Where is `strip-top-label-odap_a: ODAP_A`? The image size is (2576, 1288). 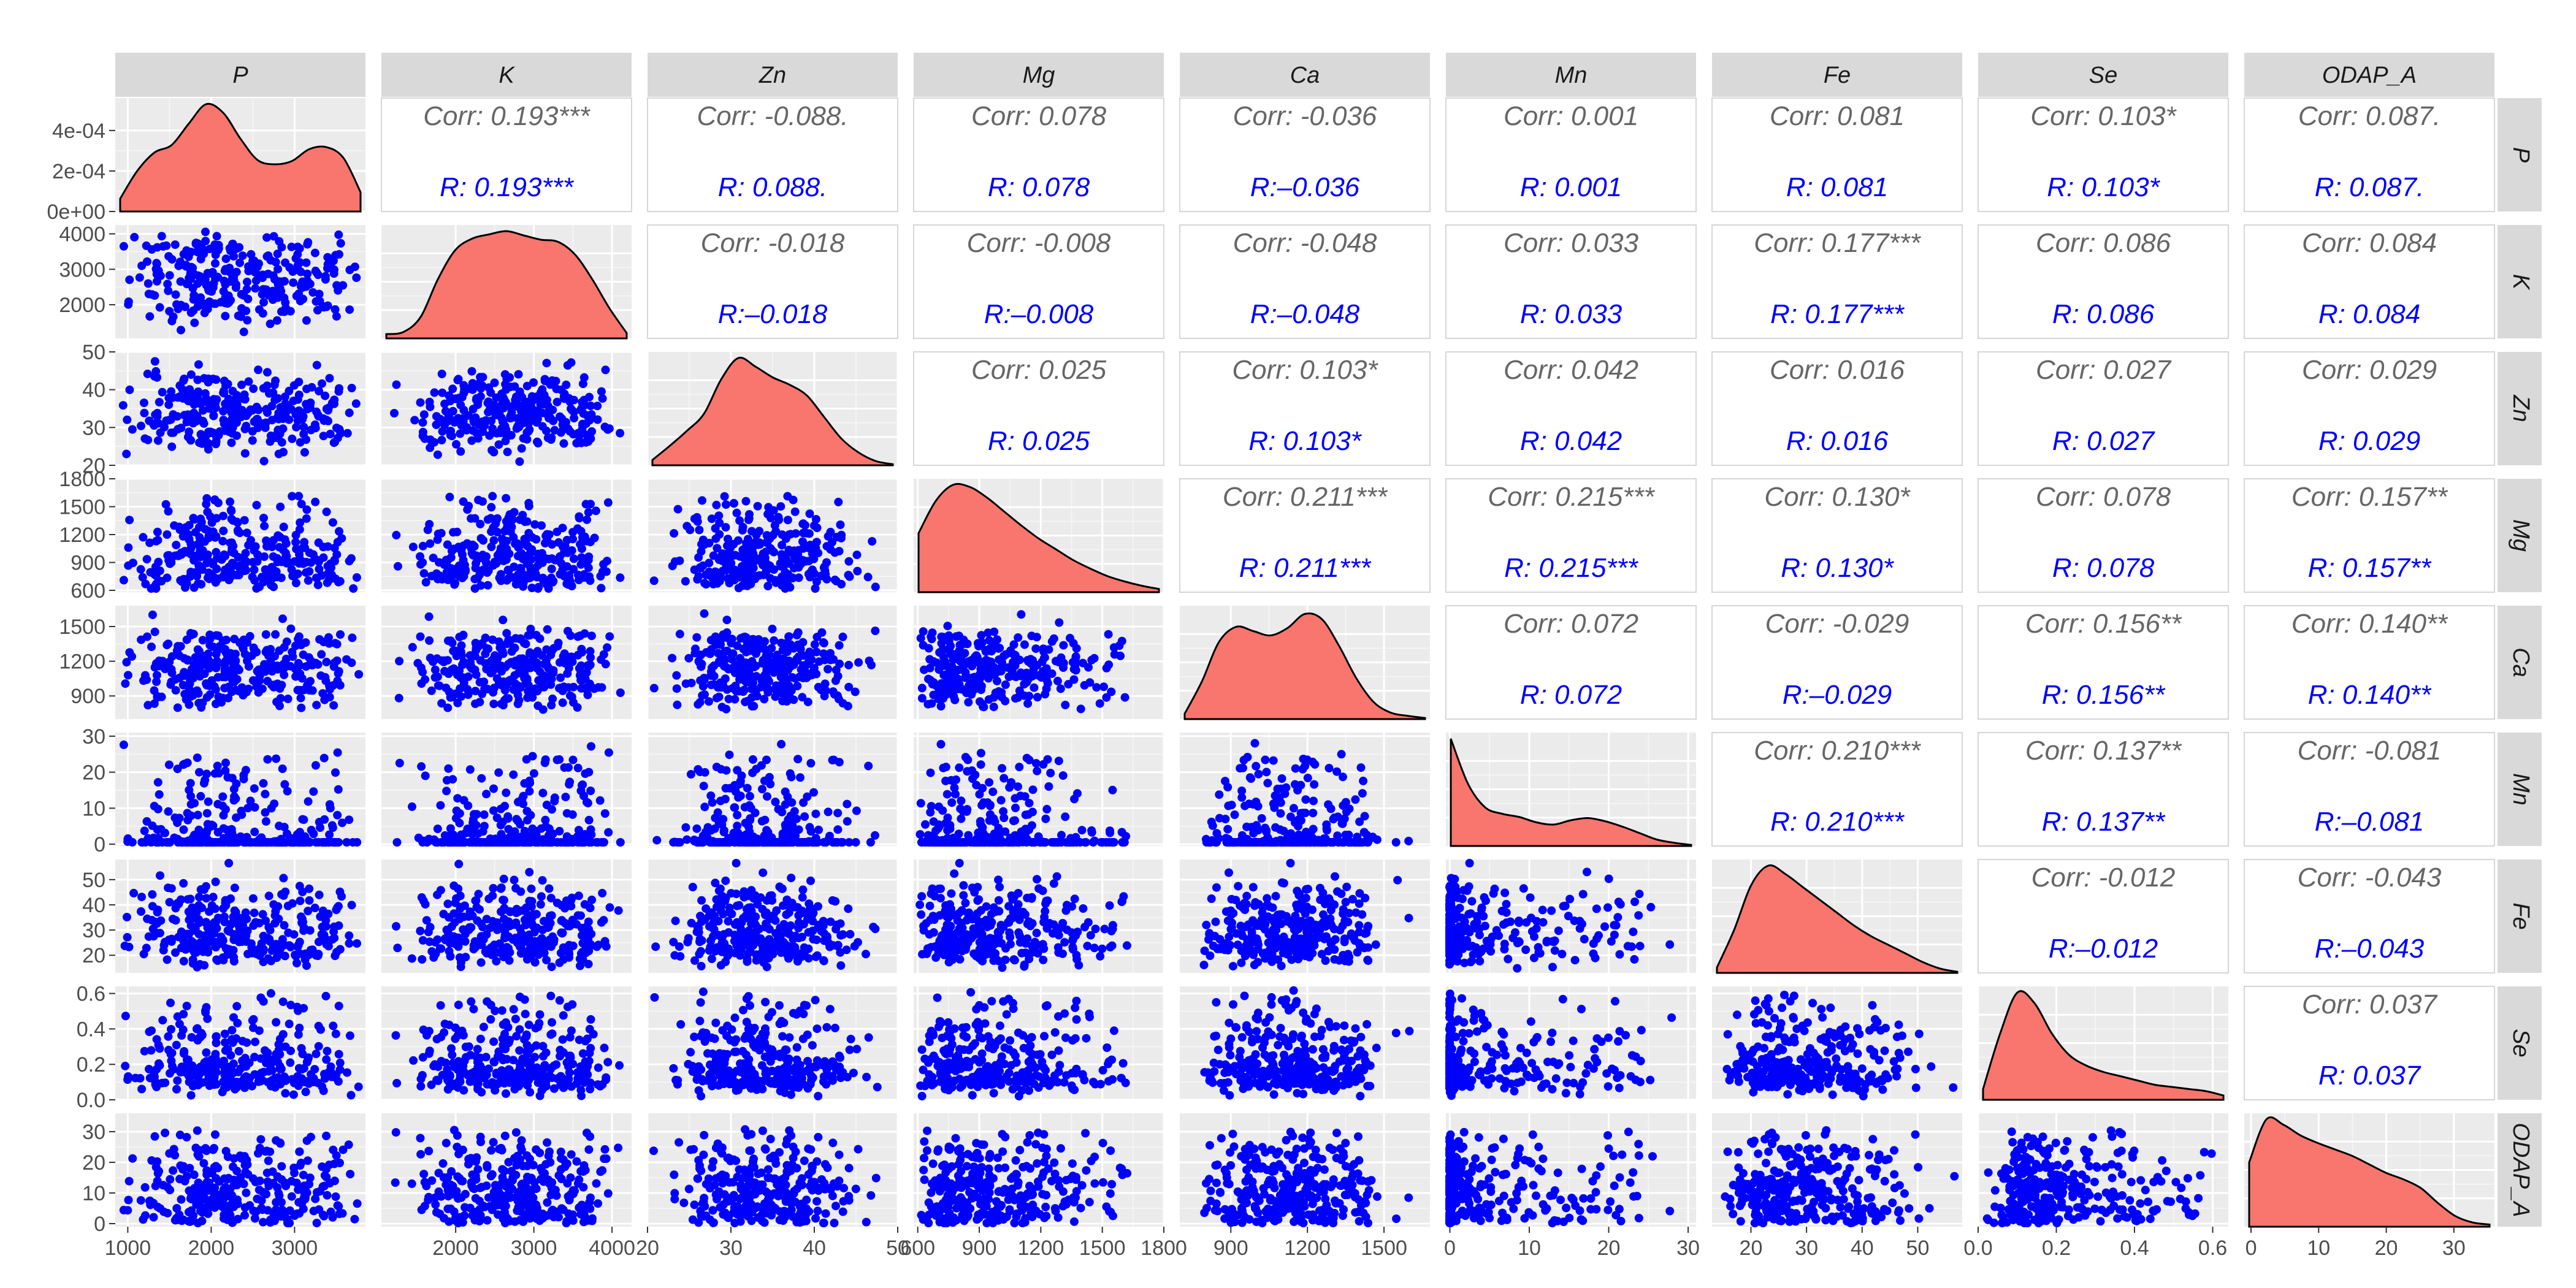 strip-top-label-odap_a: ODAP_A is located at coordinates (2369, 75).